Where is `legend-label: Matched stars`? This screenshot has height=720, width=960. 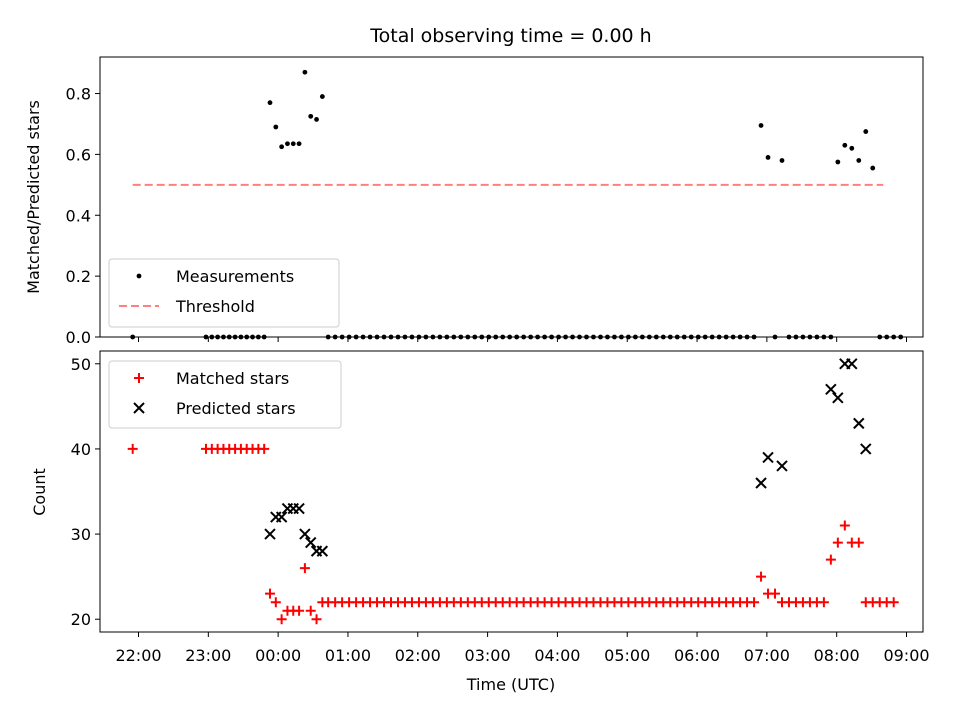
legend-label: Matched stars is located at coordinates (232, 378).